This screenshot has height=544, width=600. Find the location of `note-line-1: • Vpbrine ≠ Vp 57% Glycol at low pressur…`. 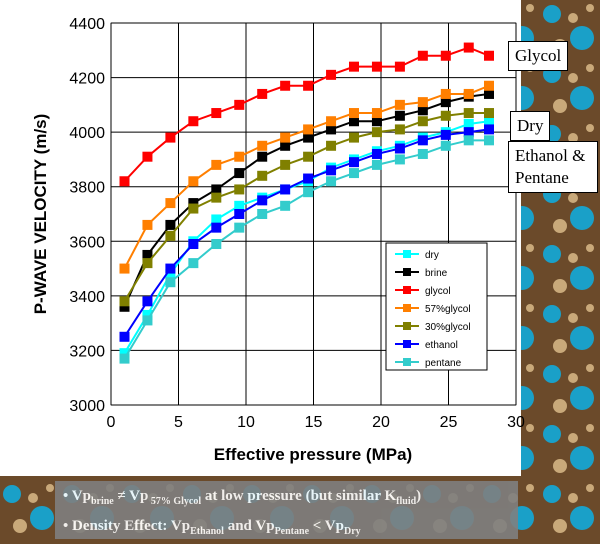

note-line-1: • Vpbrine ≠ Vp 57% Glycol at low pressur… is located at coordinates (286, 499).